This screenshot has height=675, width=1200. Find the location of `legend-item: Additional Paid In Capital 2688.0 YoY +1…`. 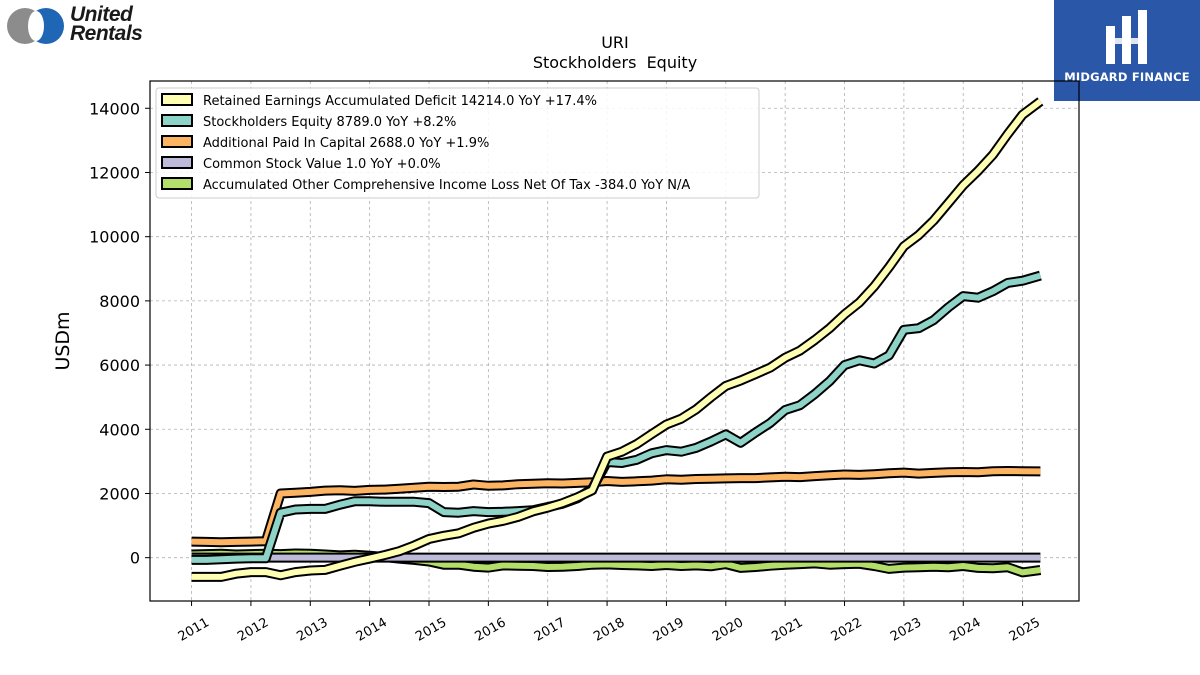

legend-item: Additional Paid In Capital 2688.0 YoY +1… is located at coordinates (325, 143).